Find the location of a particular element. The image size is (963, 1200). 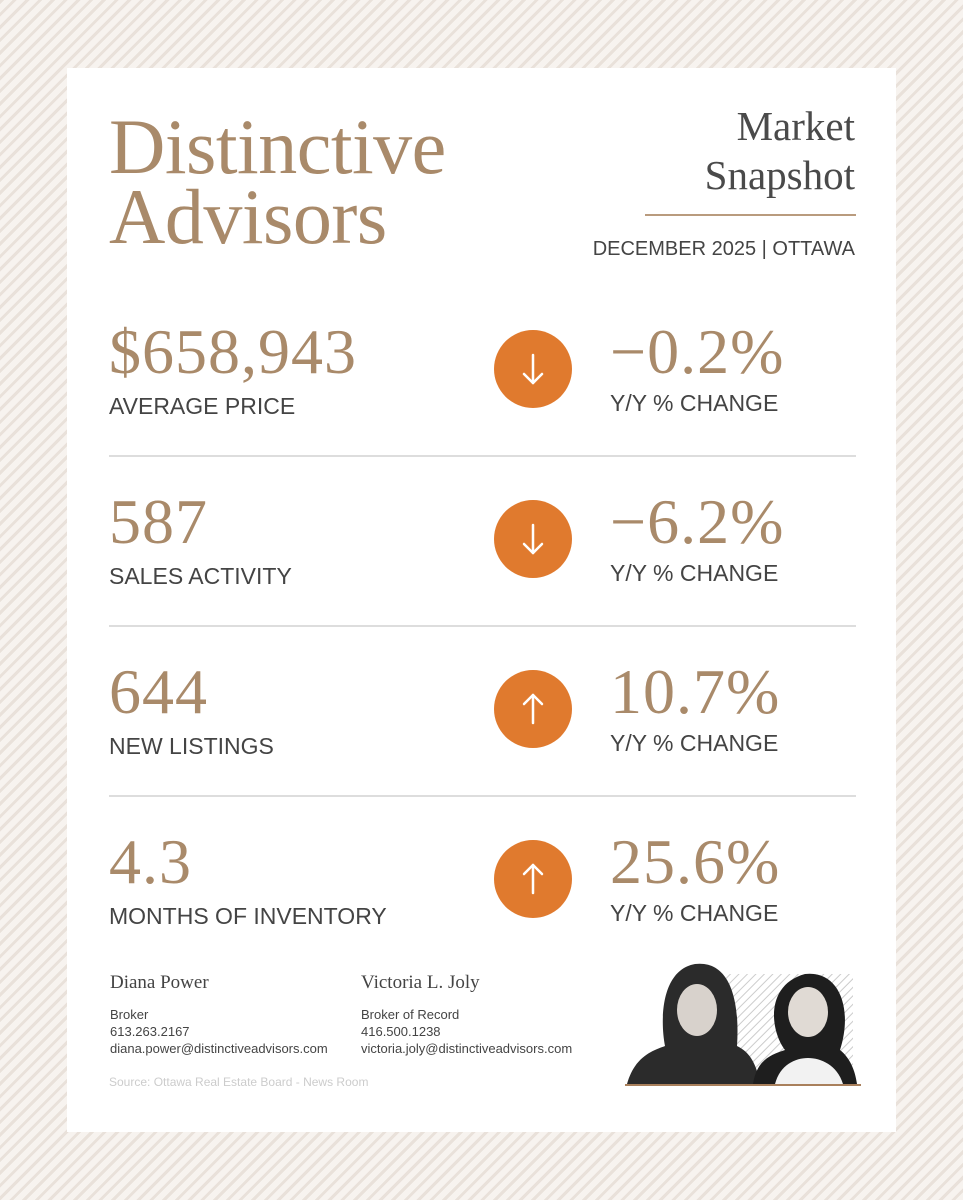

stat-label: AVERAGE PRICE is located at coordinates (202, 406).